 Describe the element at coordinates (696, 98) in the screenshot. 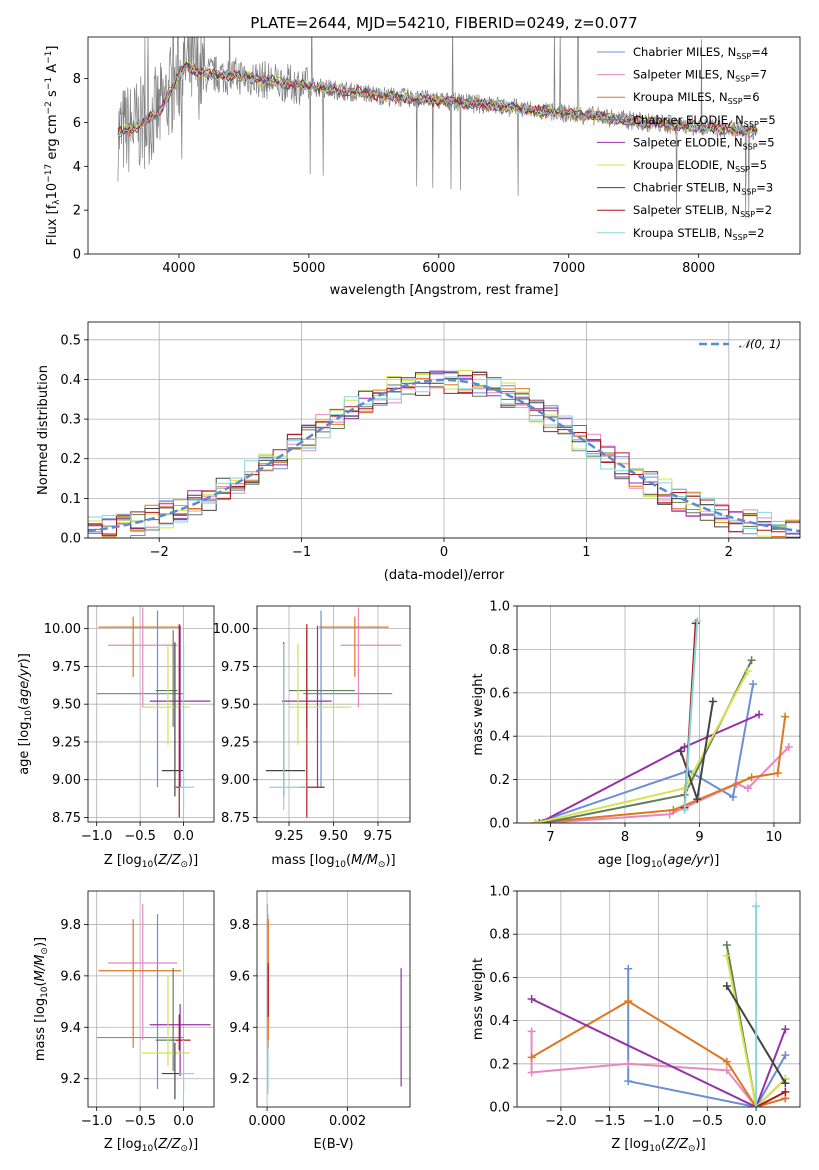

I see `legend-label: Kroupa MILES, NSSP=6` at that location.